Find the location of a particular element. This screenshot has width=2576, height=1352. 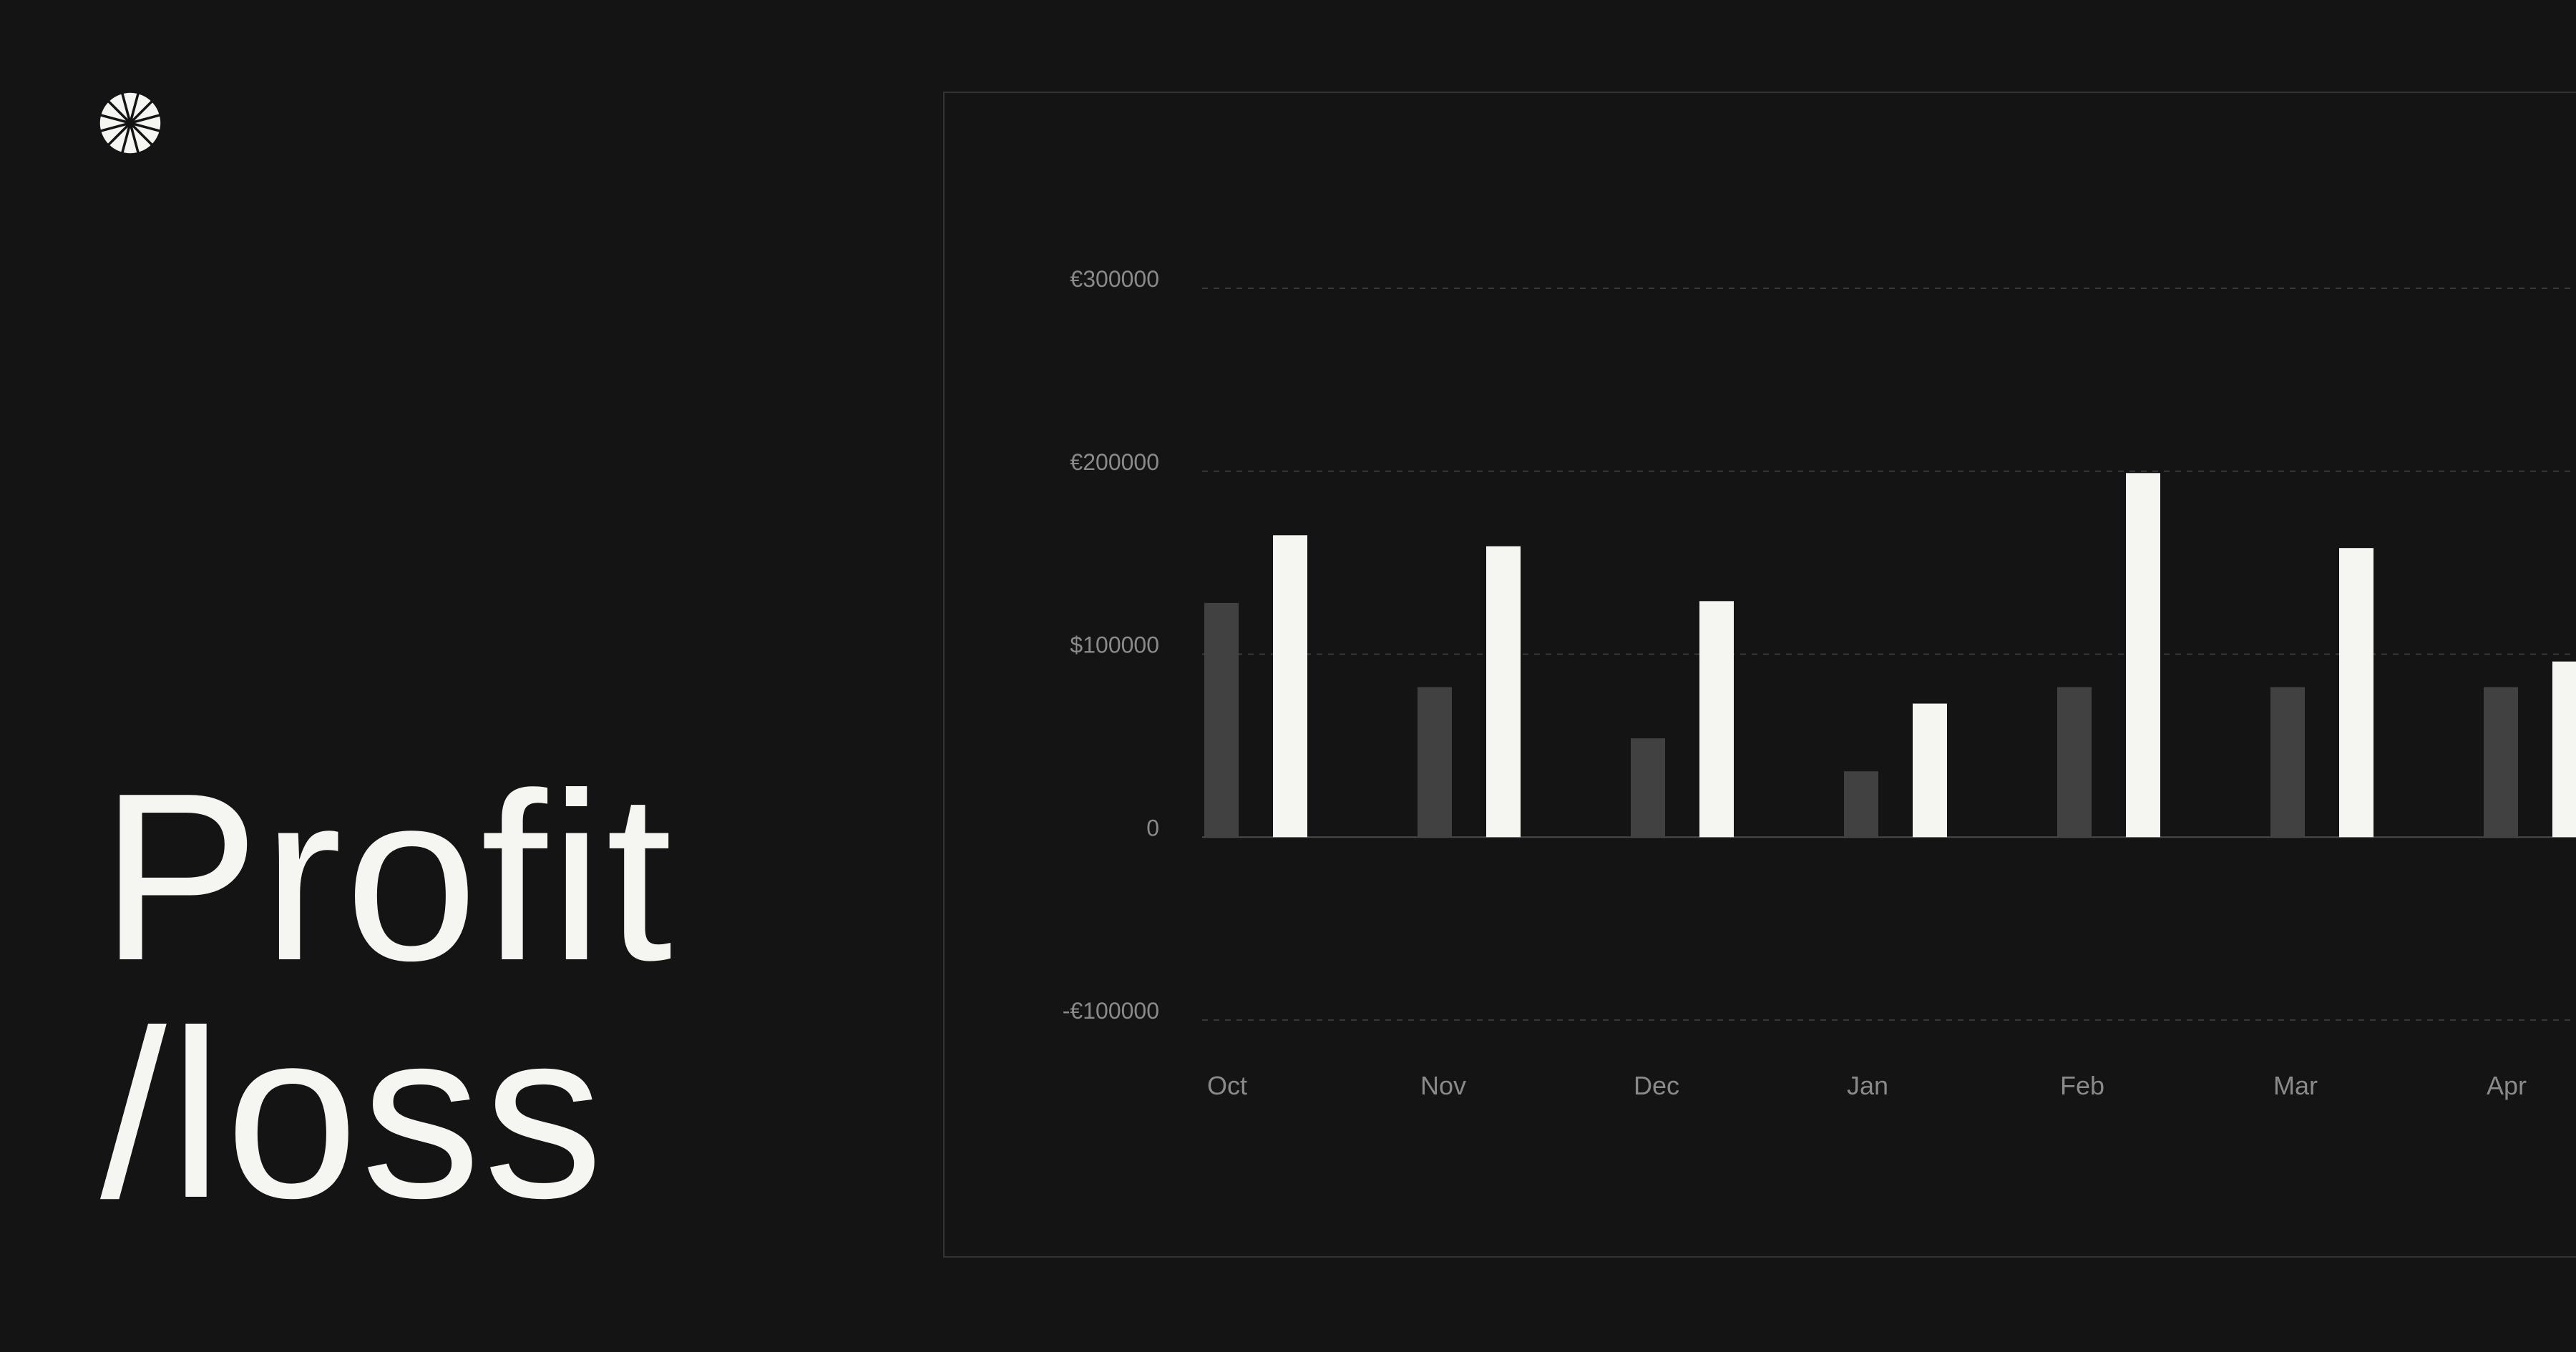

title-line-2: /loss is located at coordinates (353, 1115).